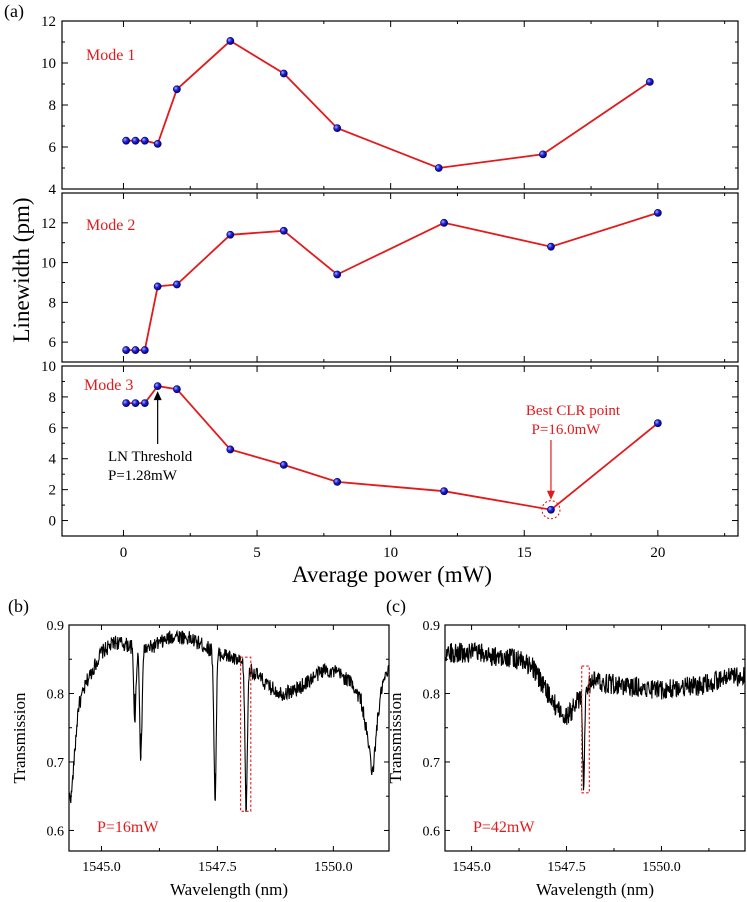 The height and width of the screenshot is (902, 747). Describe the element at coordinates (14, 11) in the screenshot. I see `figure-label-a: (a)` at that location.